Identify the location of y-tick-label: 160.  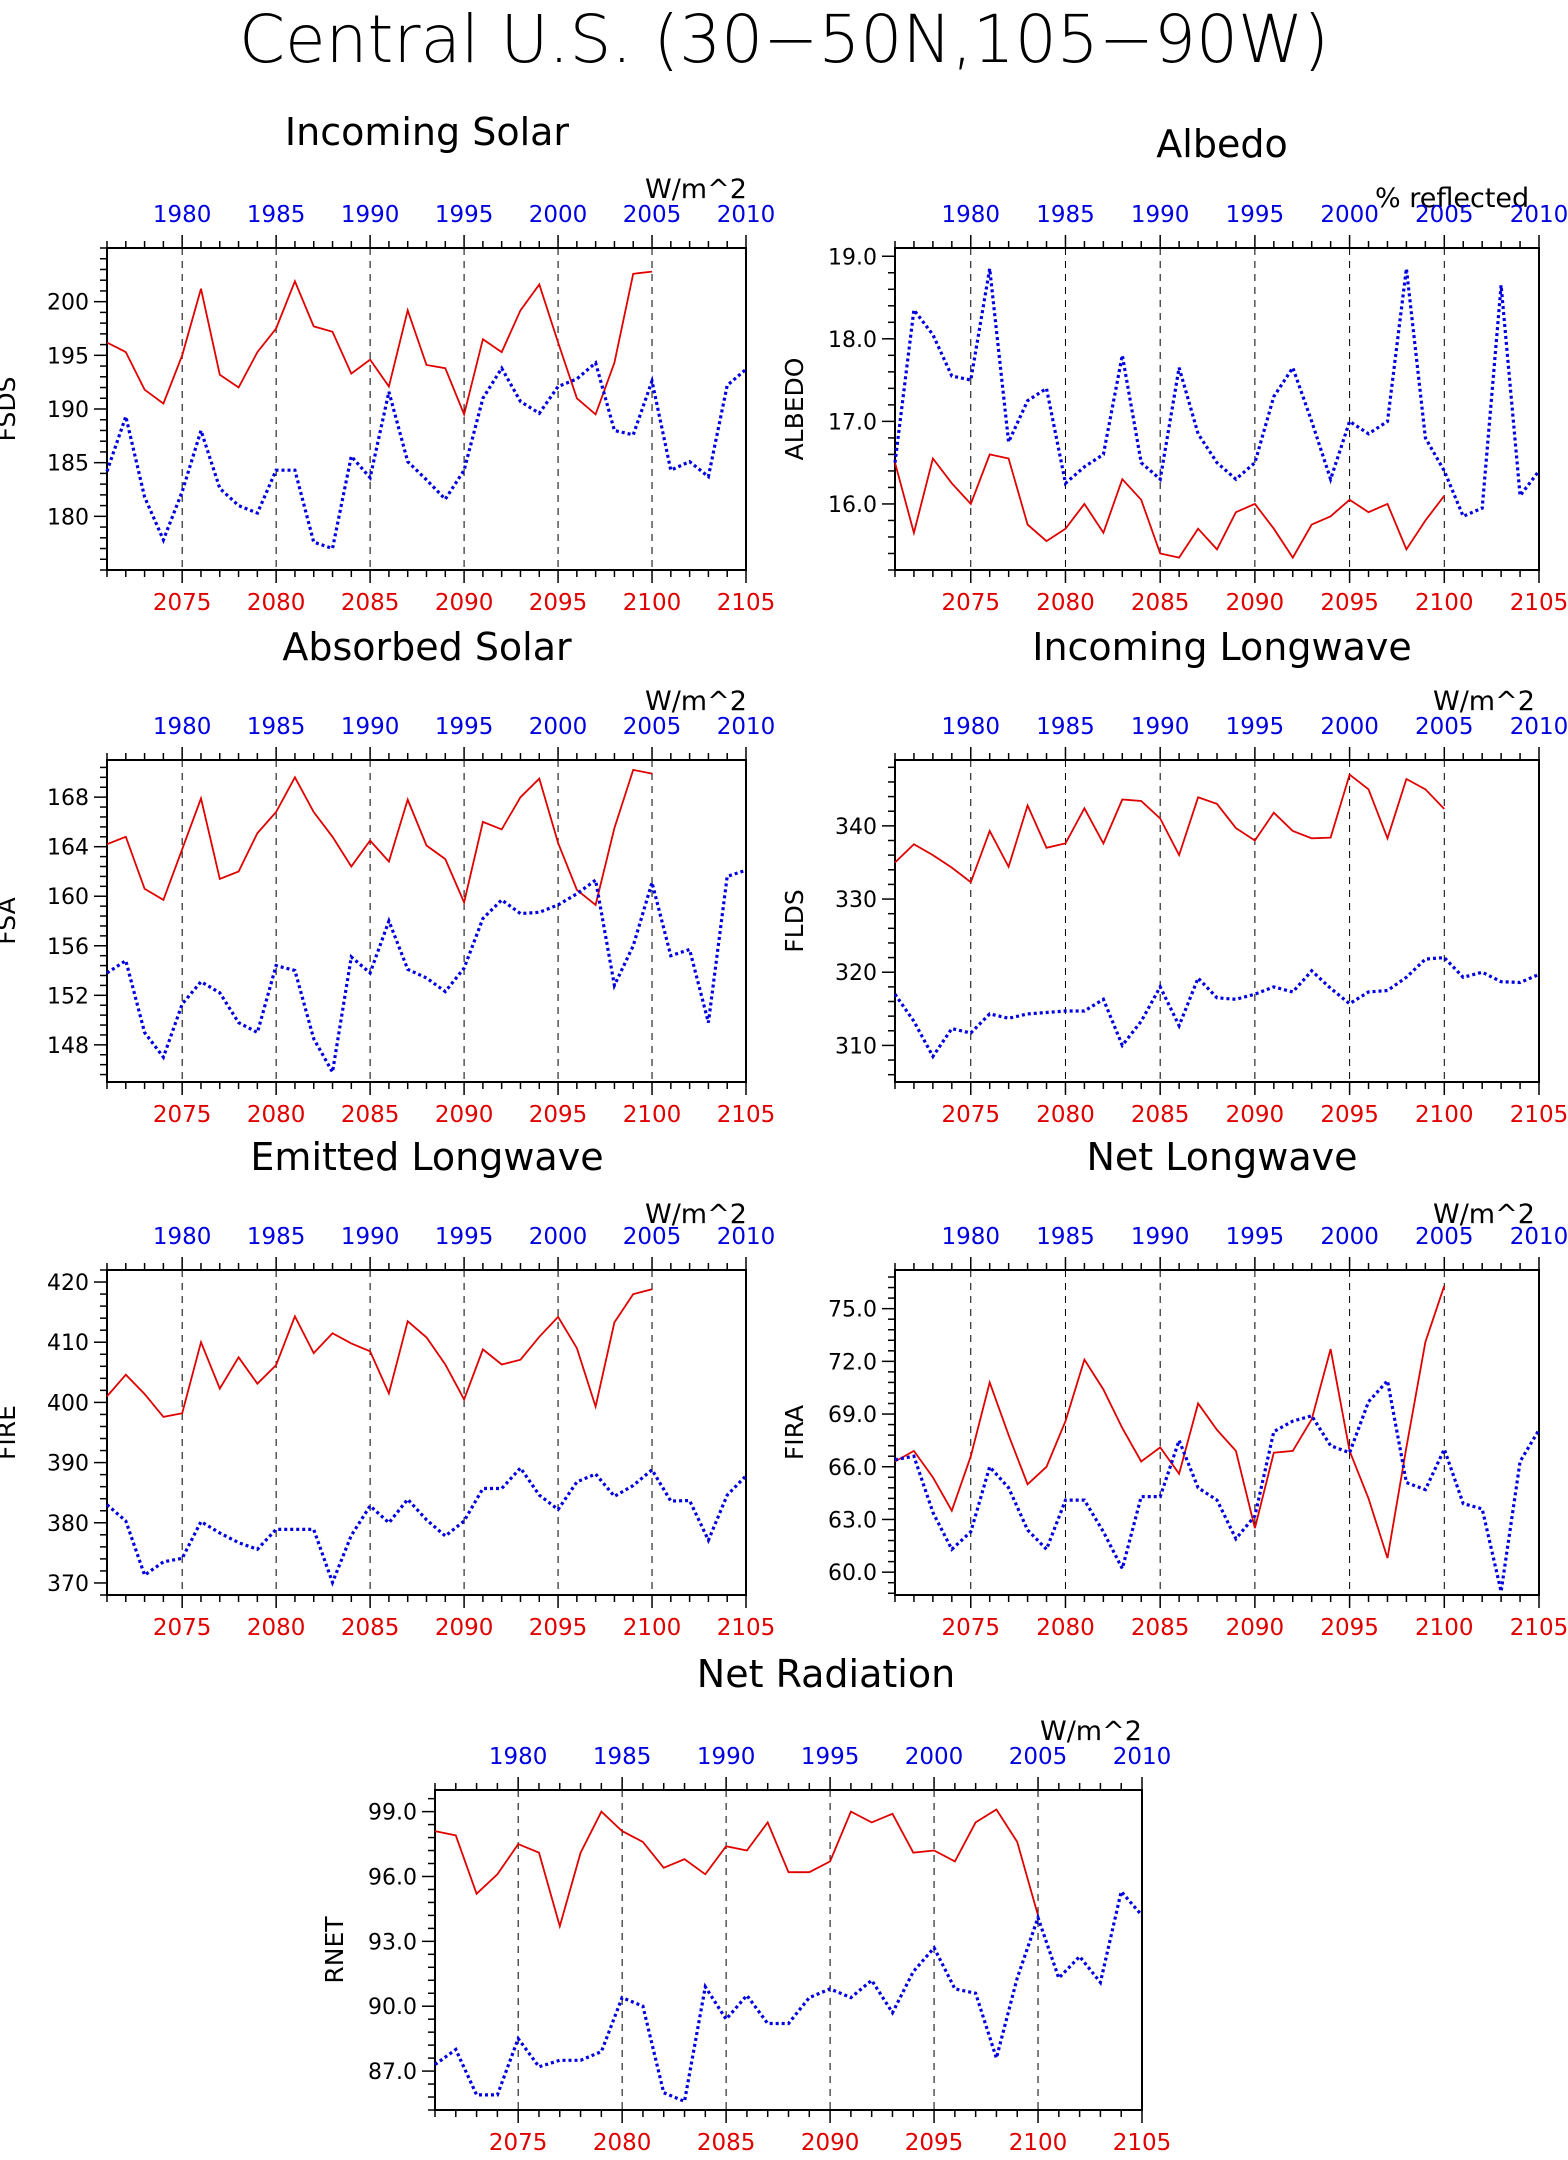
(68, 897).